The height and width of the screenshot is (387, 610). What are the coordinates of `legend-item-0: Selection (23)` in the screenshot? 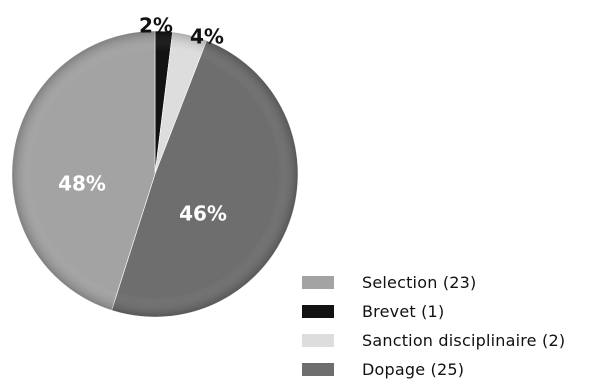 It's located at (433, 282).